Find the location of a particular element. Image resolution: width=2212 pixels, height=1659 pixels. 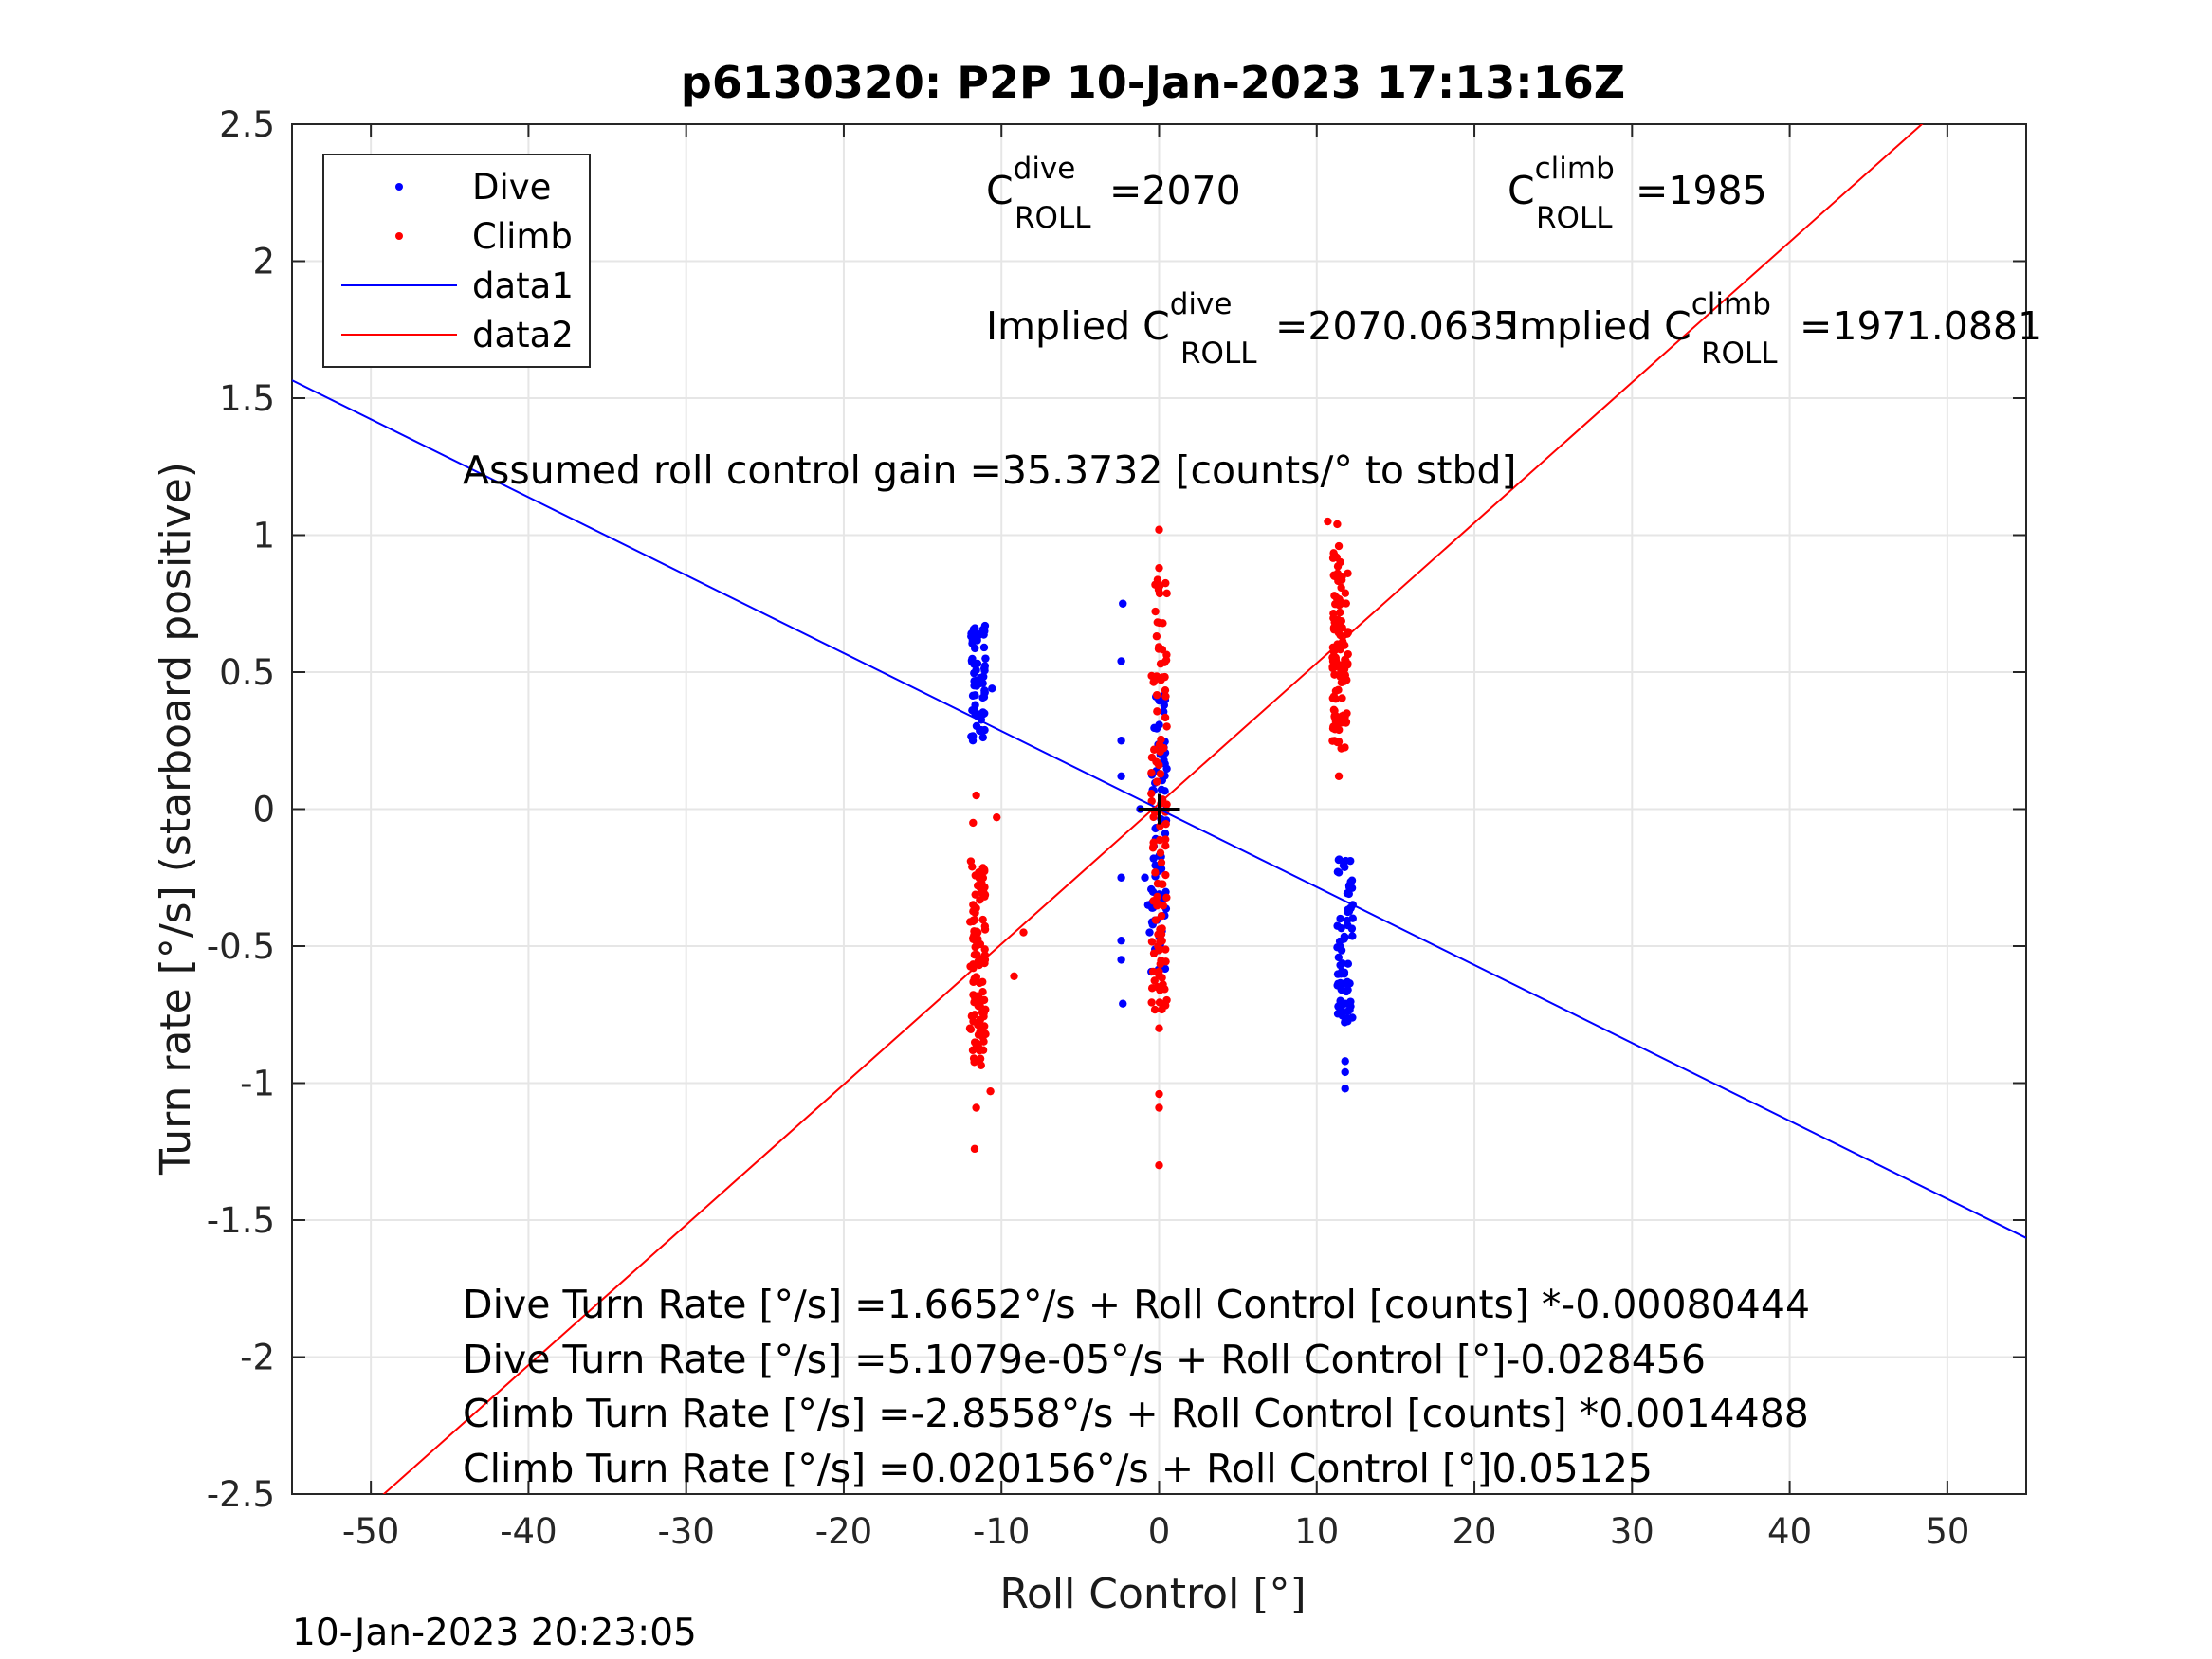

implied-dive-annotation: Implied Cdive ROLL =2070.0635 is located at coordinates (1252, 329).